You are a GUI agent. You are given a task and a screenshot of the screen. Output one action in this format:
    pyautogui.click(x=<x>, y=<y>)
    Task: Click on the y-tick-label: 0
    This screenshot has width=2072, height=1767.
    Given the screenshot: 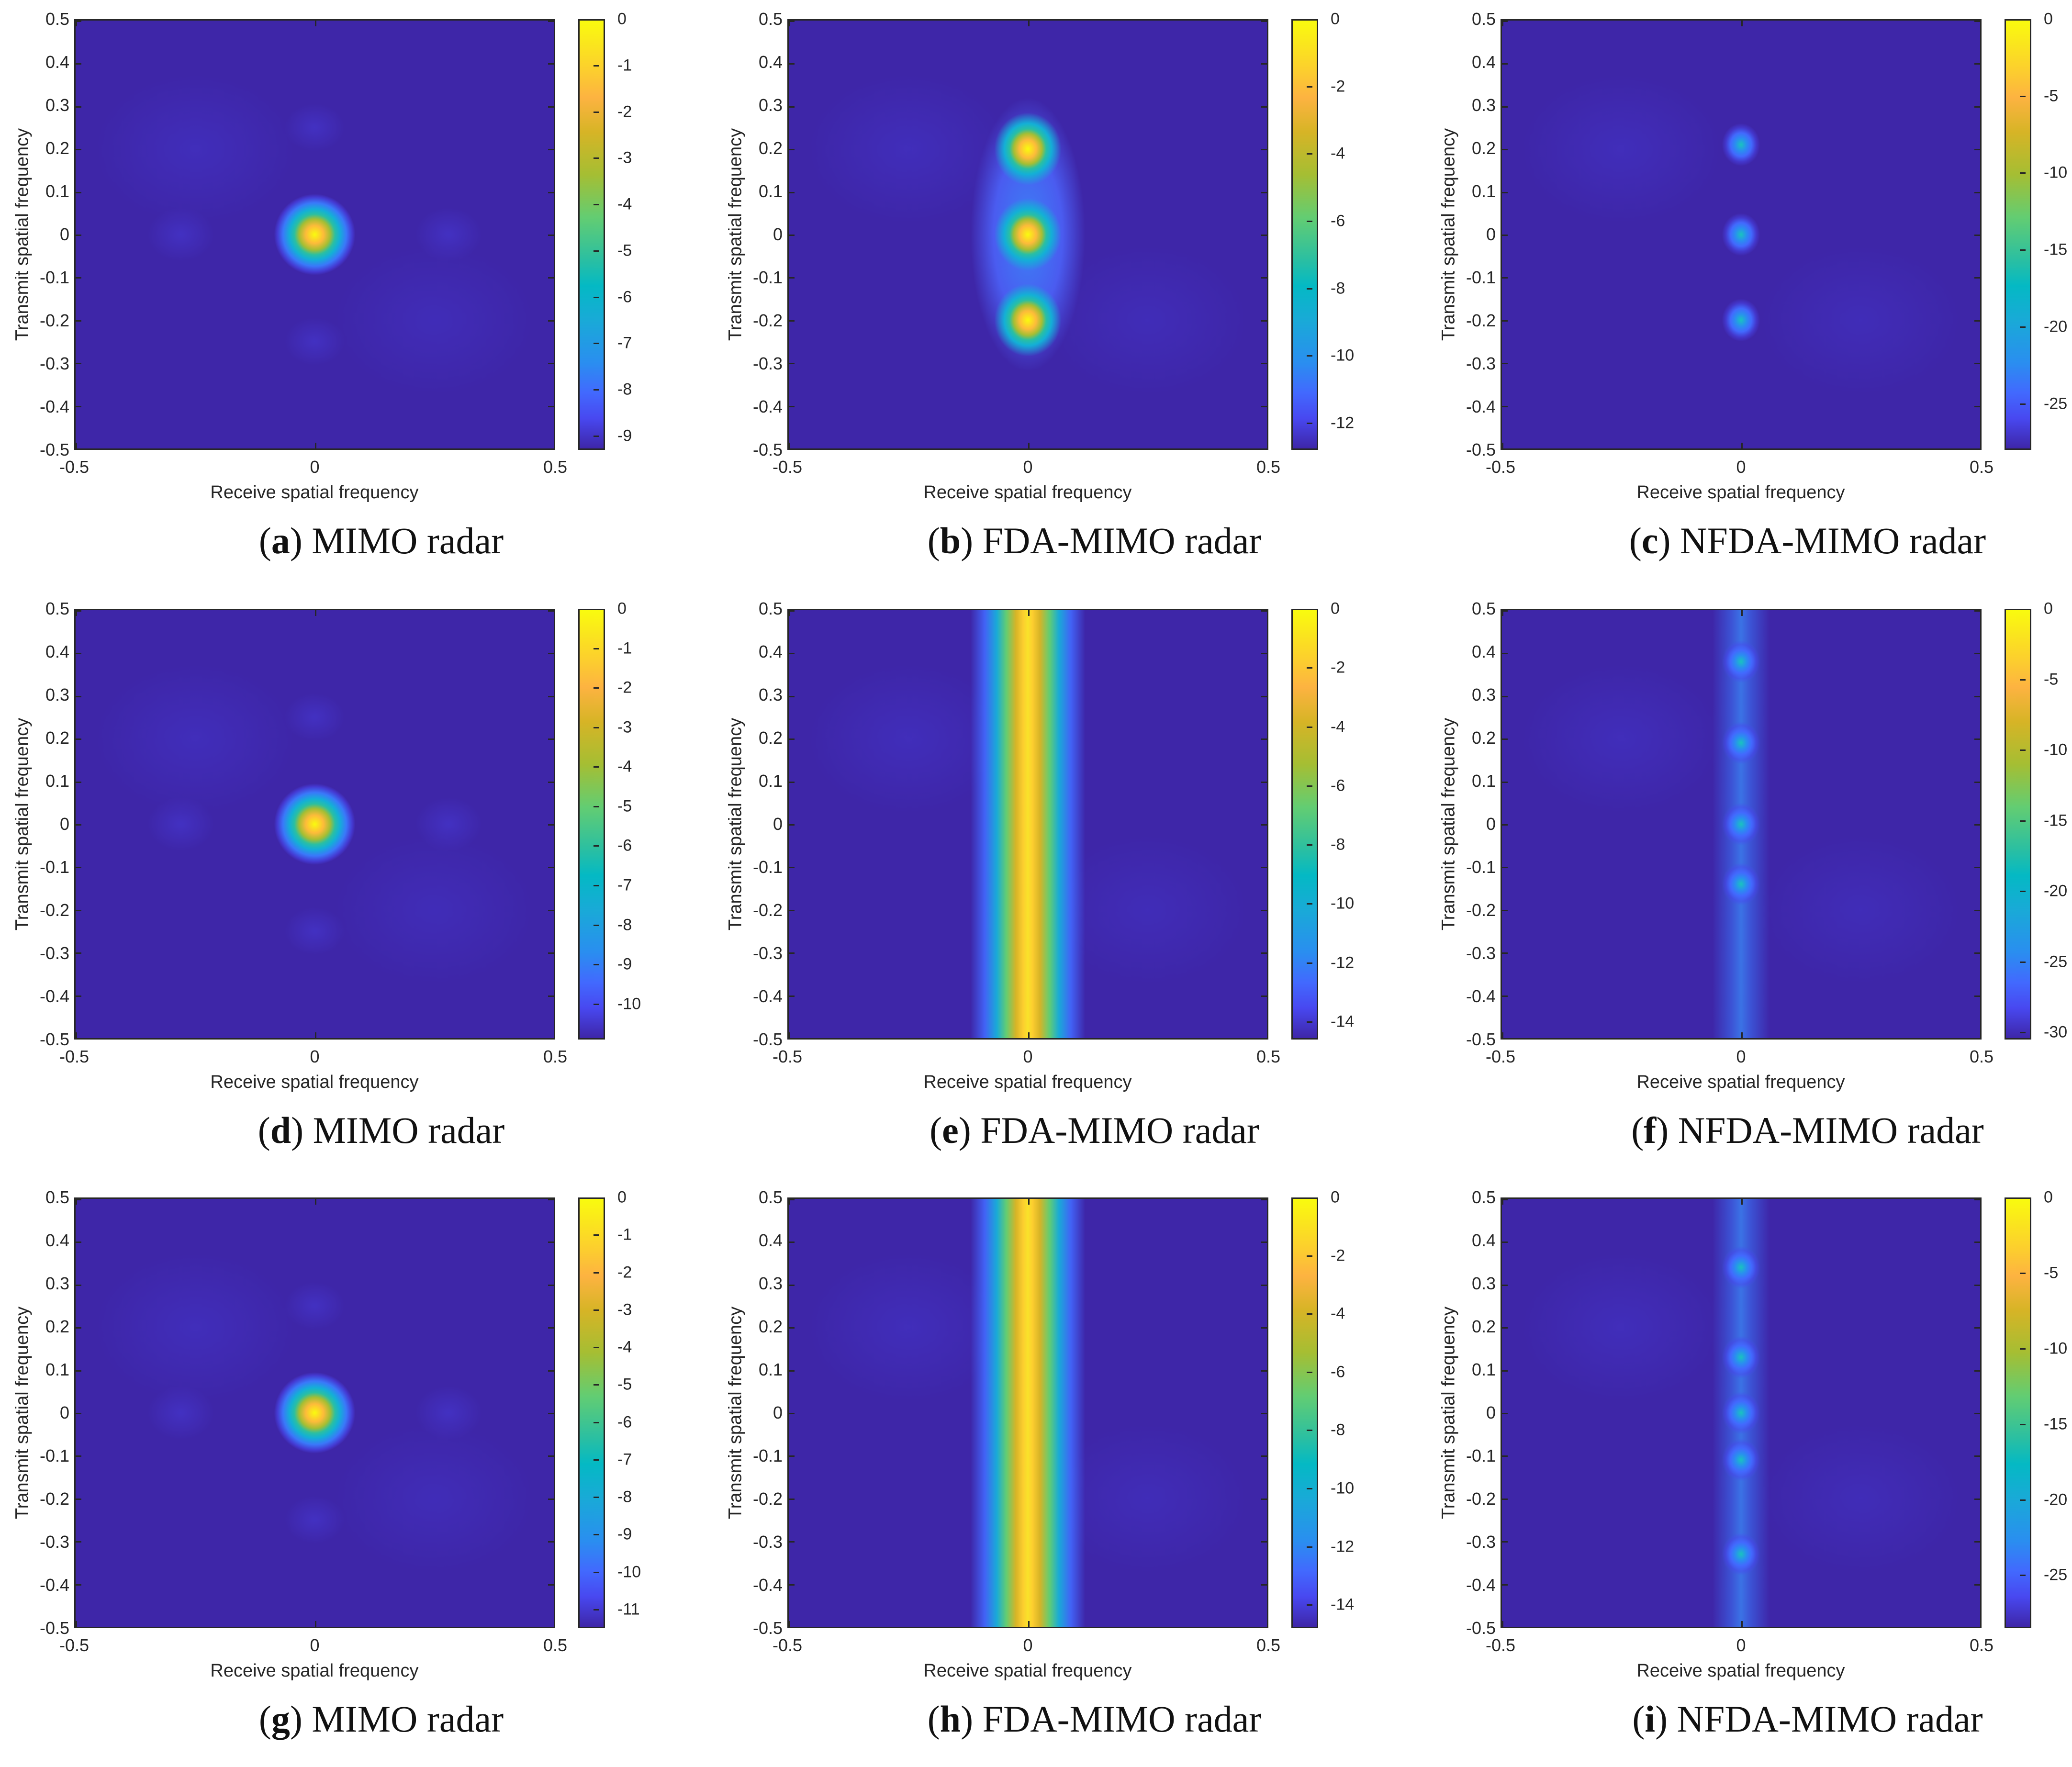 What is the action you would take?
    pyautogui.click(x=778, y=234)
    